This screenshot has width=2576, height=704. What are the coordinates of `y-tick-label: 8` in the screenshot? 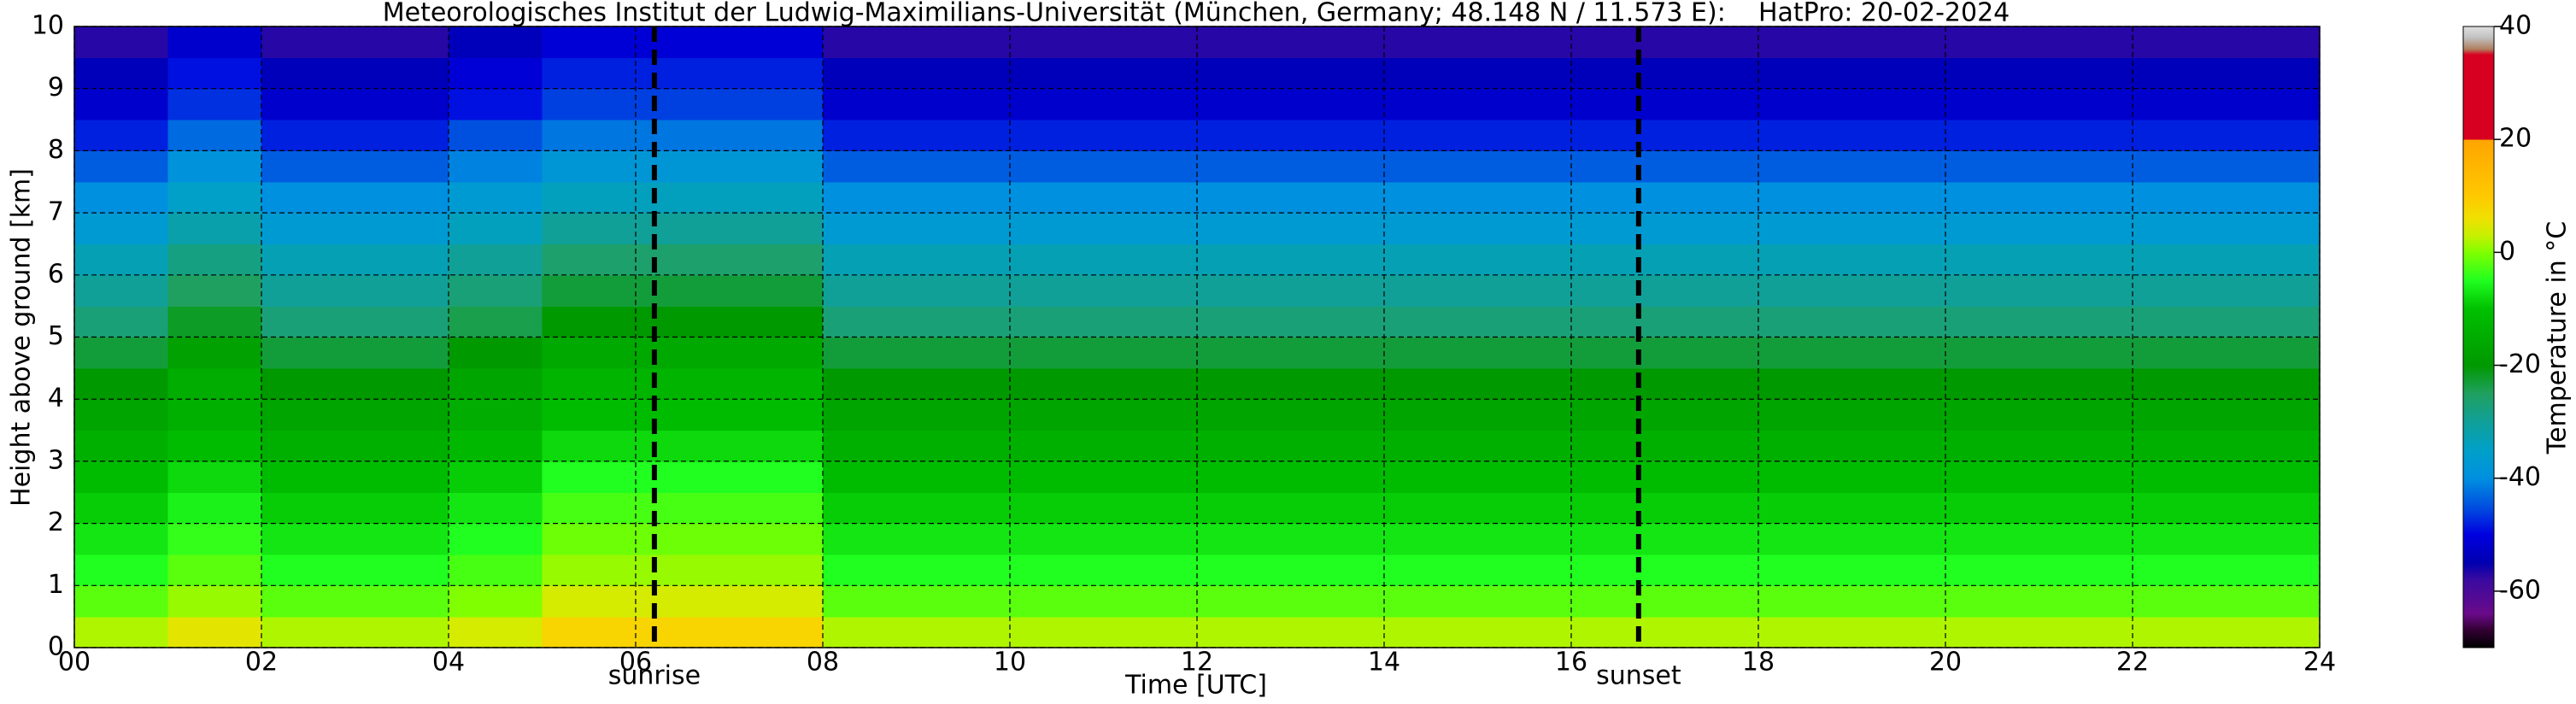 It's located at (56, 150).